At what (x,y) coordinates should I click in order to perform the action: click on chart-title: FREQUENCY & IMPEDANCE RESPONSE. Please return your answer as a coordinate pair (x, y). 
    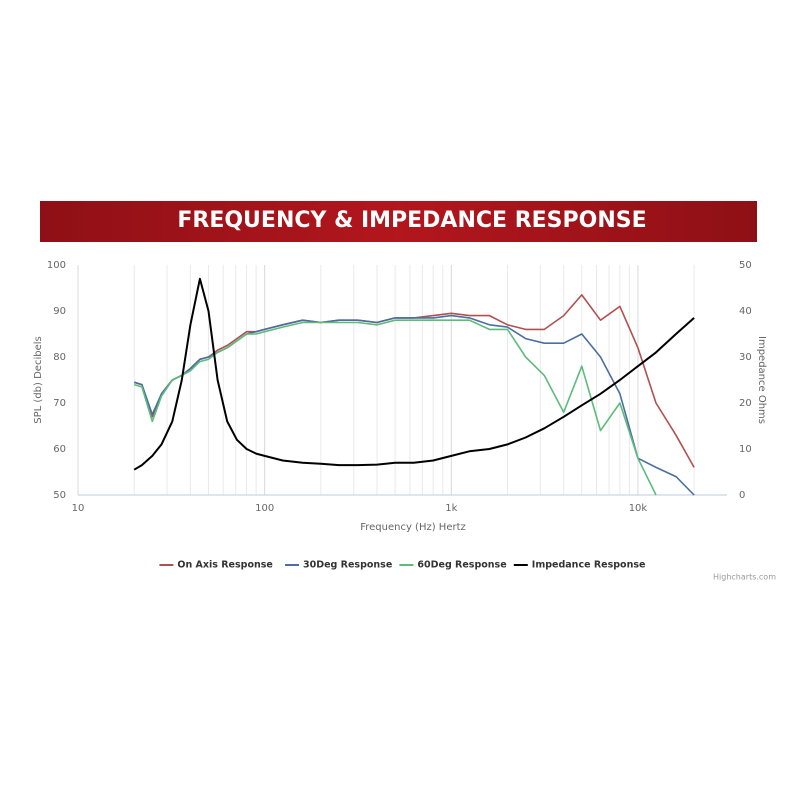
    Looking at the image, I should click on (411, 220).